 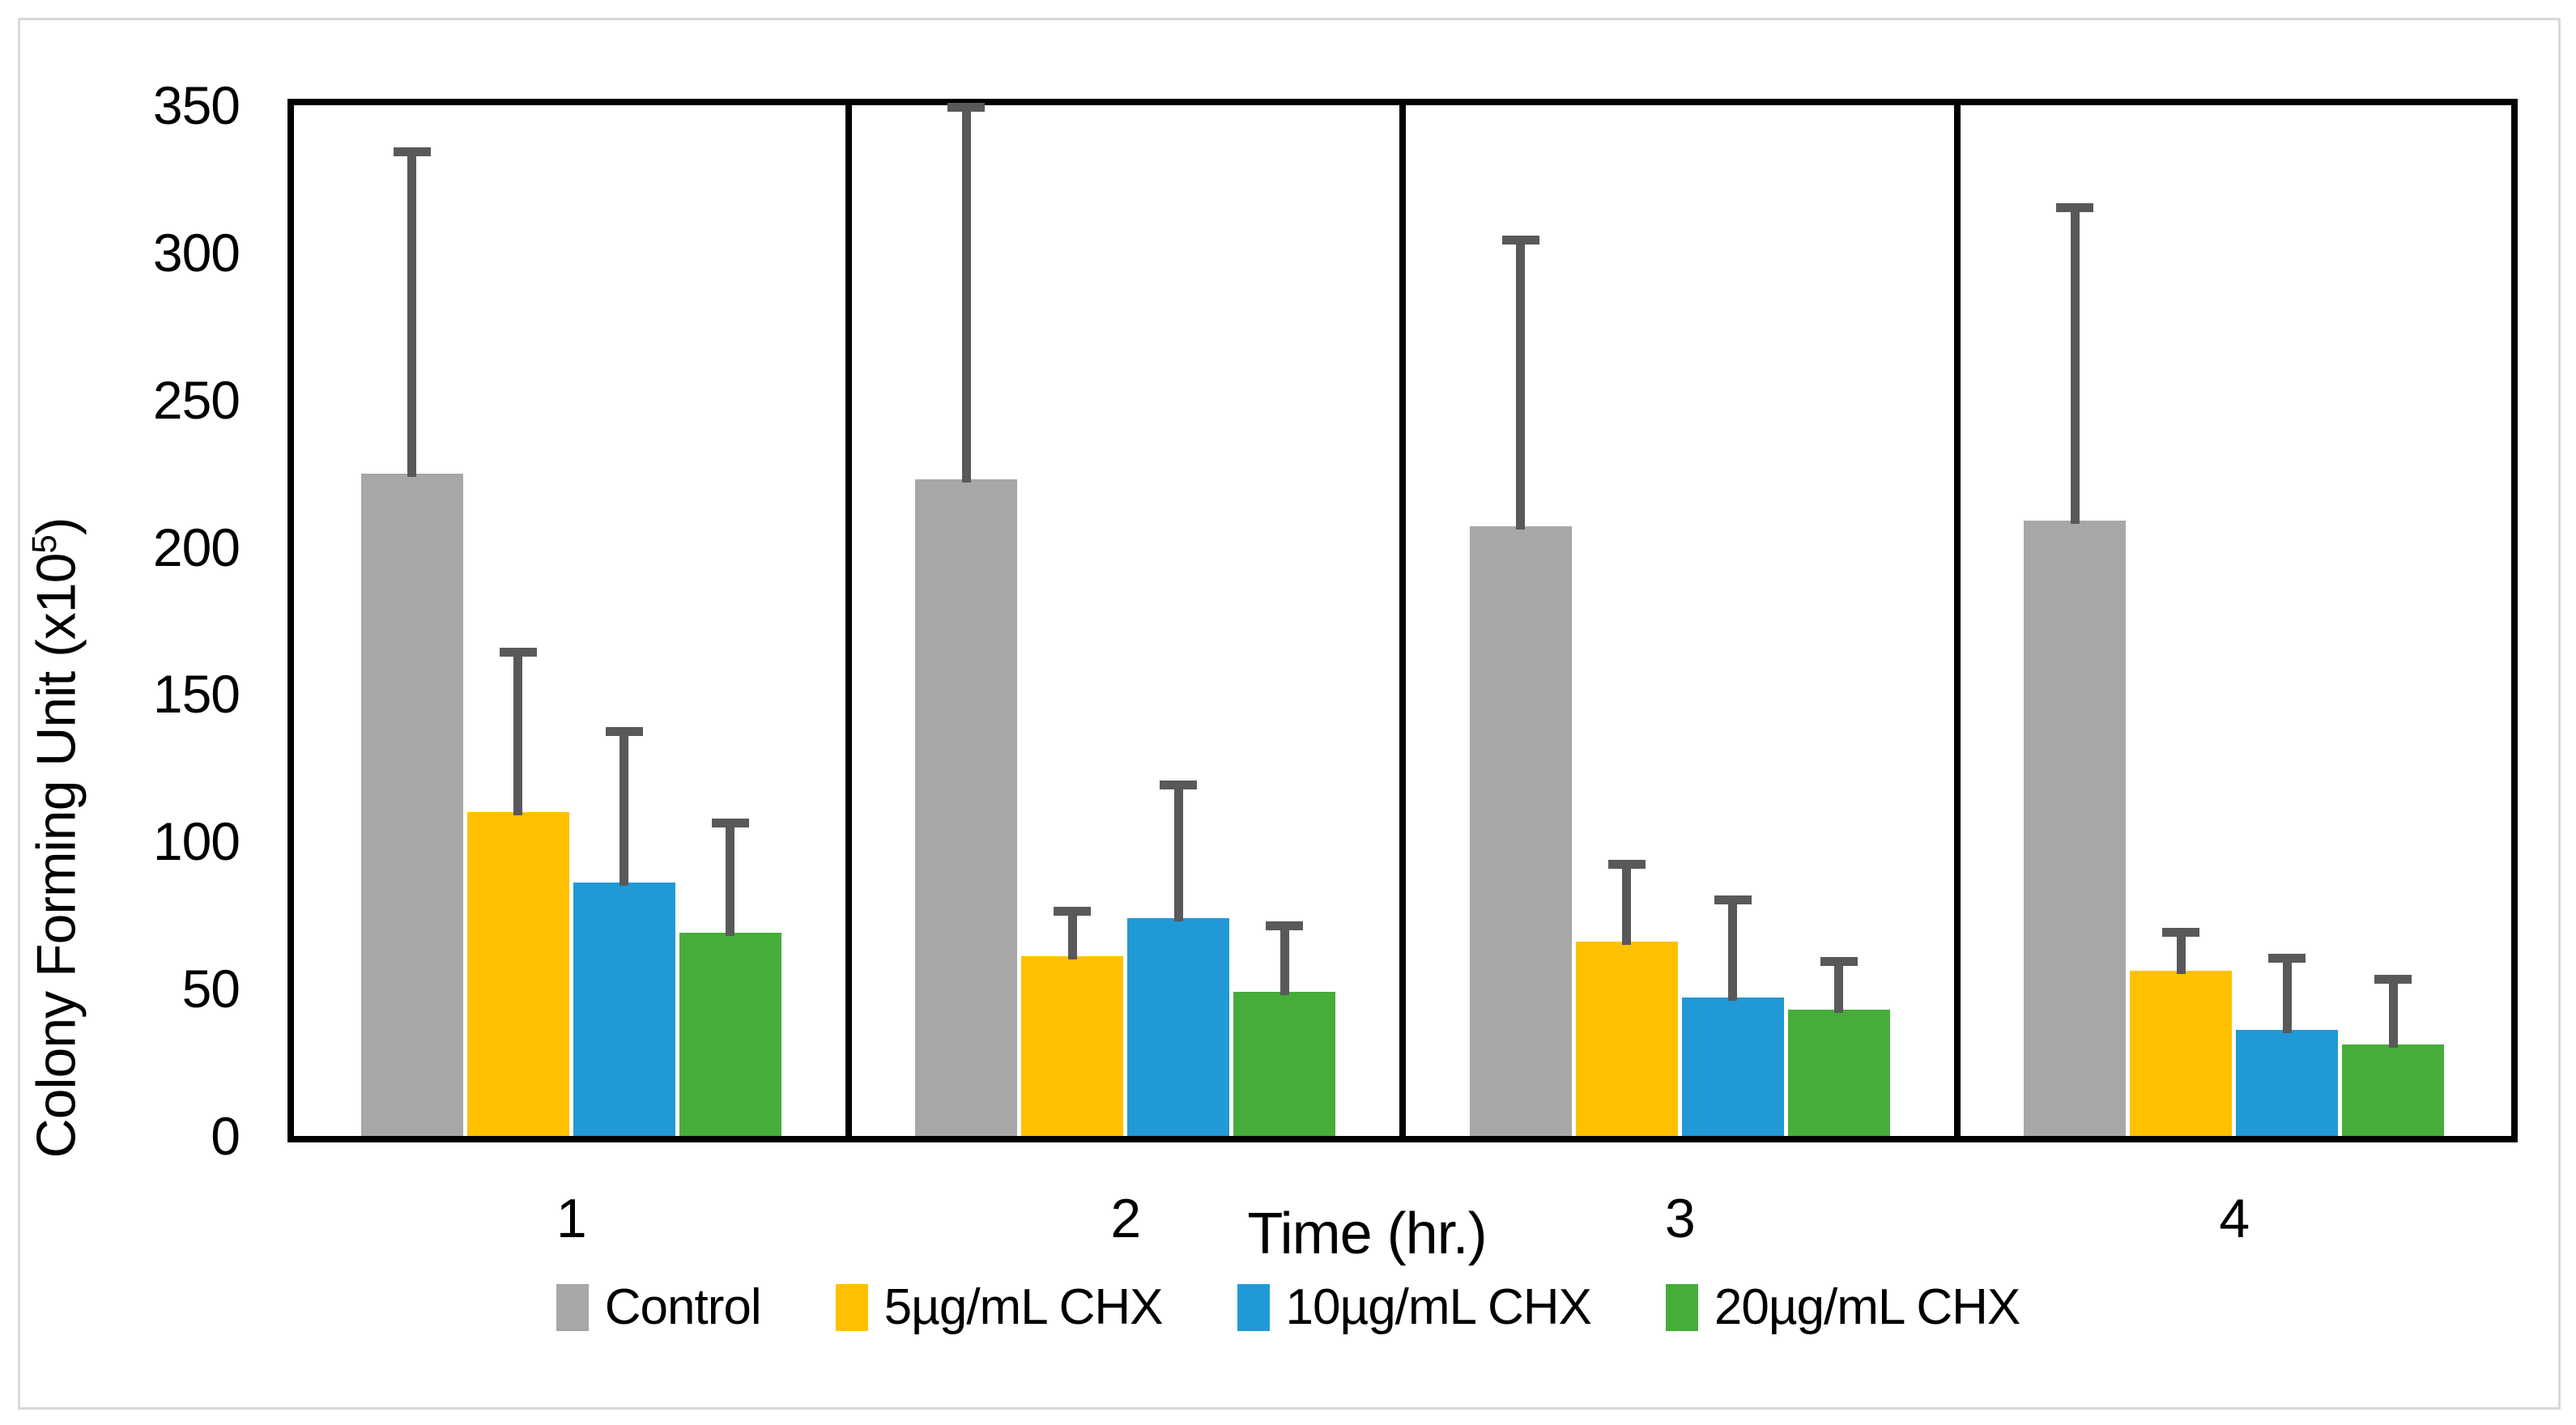 What do you see at coordinates (44, 544) in the screenshot?
I see `y-axis-title-superscript: 5` at bounding box center [44, 544].